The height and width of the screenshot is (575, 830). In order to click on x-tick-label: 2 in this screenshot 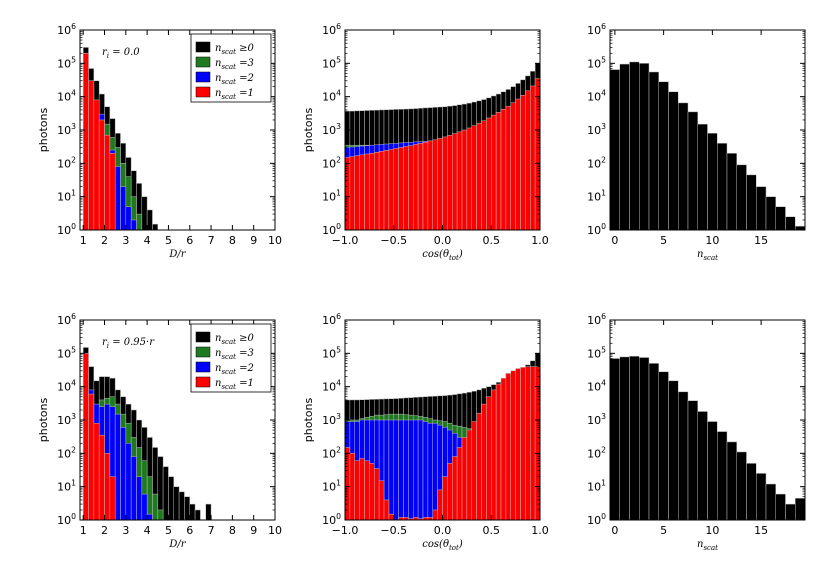, I will do `click(104, 240)`.